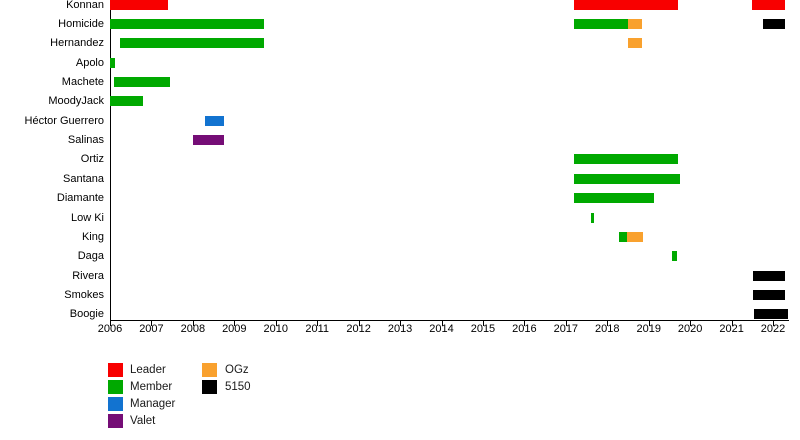  I want to click on legend-swatch-valet, so click(115, 421).